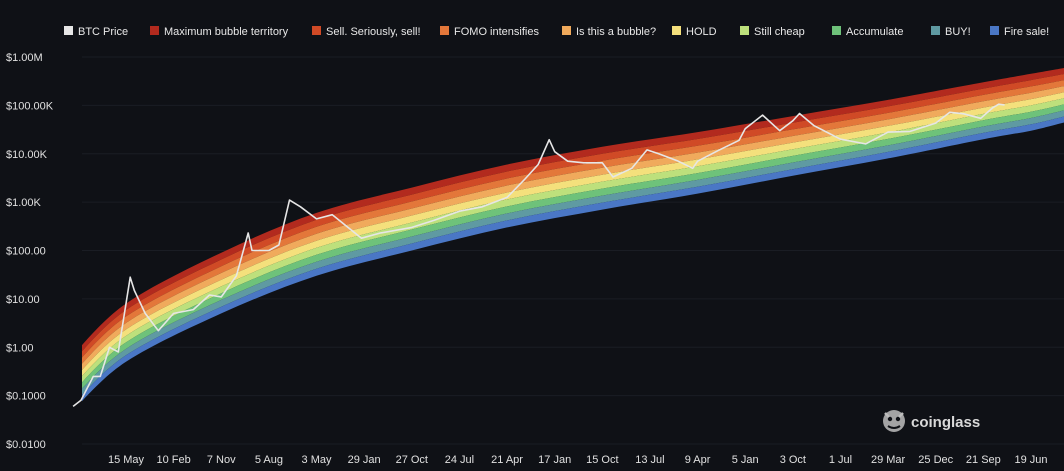  Describe the element at coordinates (27, 155) in the screenshot. I see `y-tick-label: $10.00K` at that location.